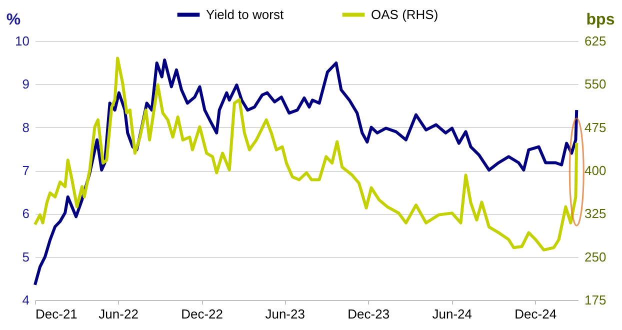 The image size is (622, 330). I want to click on y2-tick-label: 400, so click(595, 170).